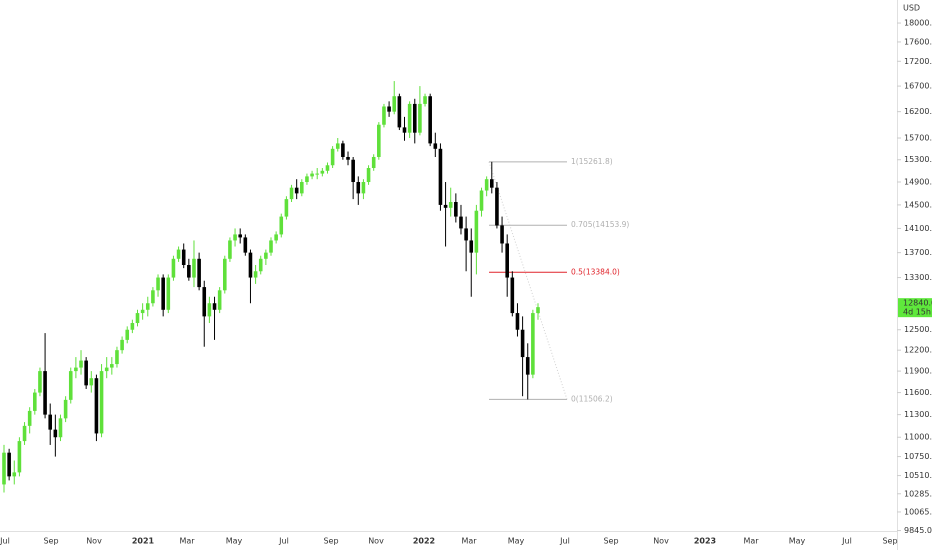 The image size is (932, 550). What do you see at coordinates (918, 437) in the screenshot?
I see `y-tick-label: 11000.0` at bounding box center [918, 437].